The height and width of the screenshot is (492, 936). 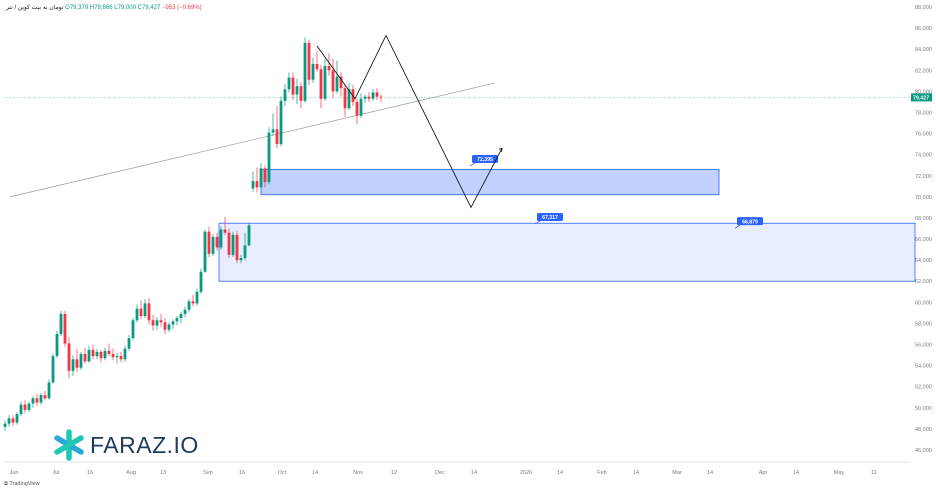 What do you see at coordinates (409, 121) in the screenshot?
I see `projection-path` at bounding box center [409, 121].